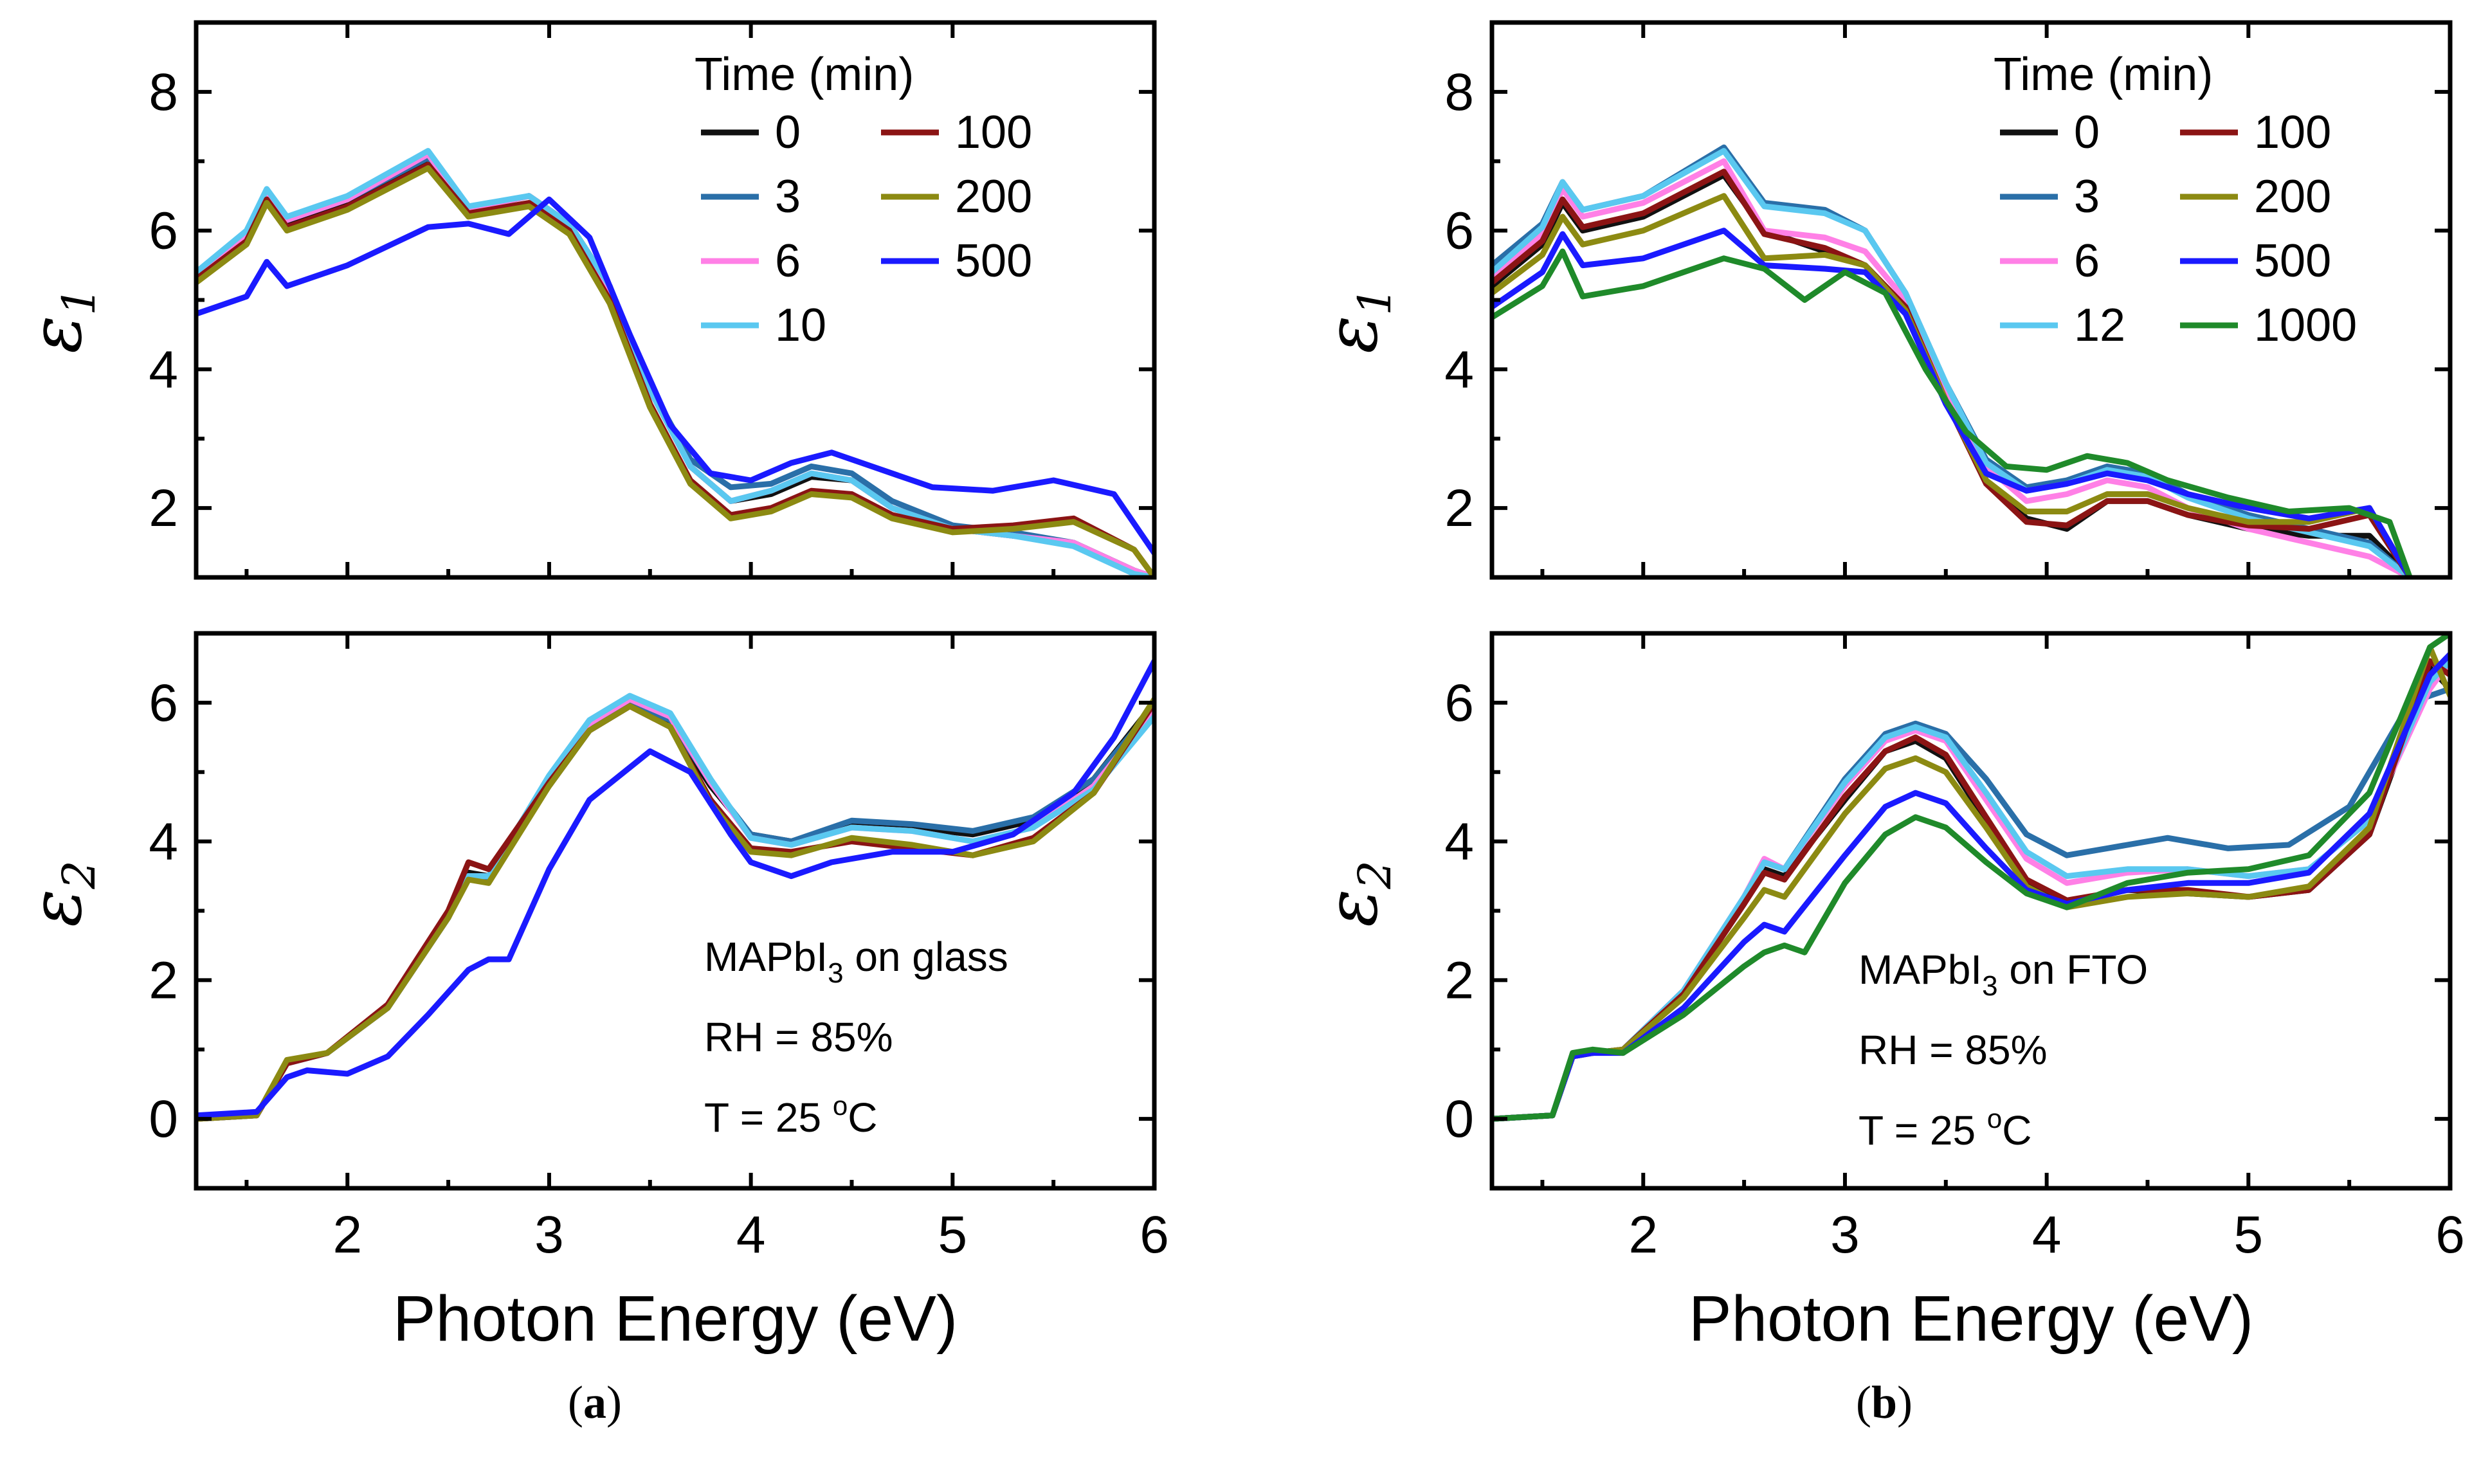 This screenshot has height=1484, width=2490. Describe the element at coordinates (549, 1235) in the screenshot. I see `x-tick-label-a-eps2-3: 3` at that location.